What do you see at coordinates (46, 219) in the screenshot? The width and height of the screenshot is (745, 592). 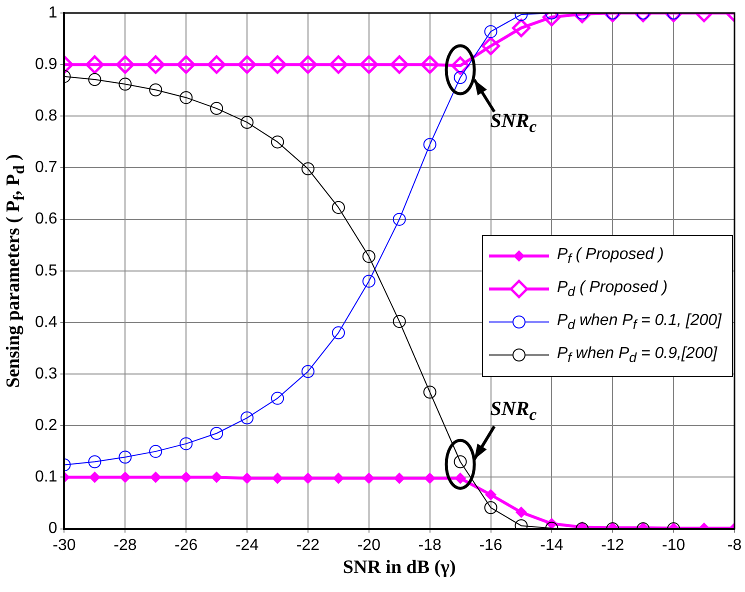 I see `y-tick-label: 0.6` at bounding box center [46, 219].